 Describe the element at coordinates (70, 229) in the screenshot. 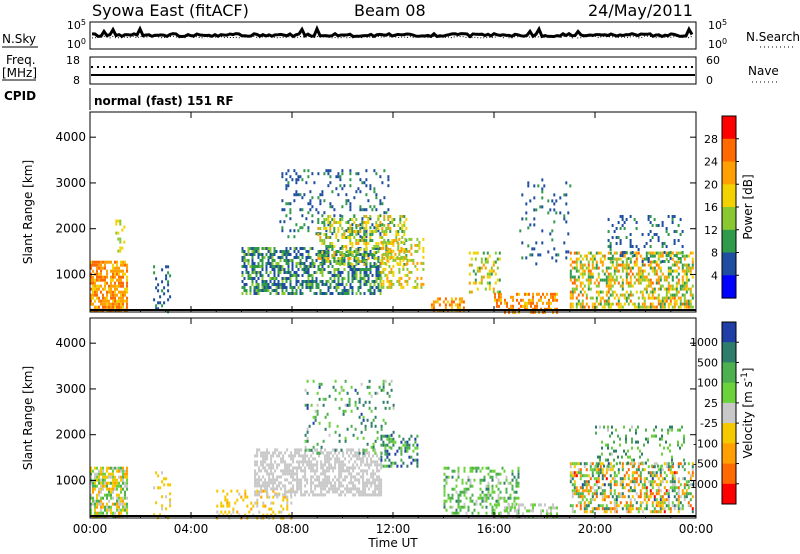

I see `y-tick-label: 2000` at that location.